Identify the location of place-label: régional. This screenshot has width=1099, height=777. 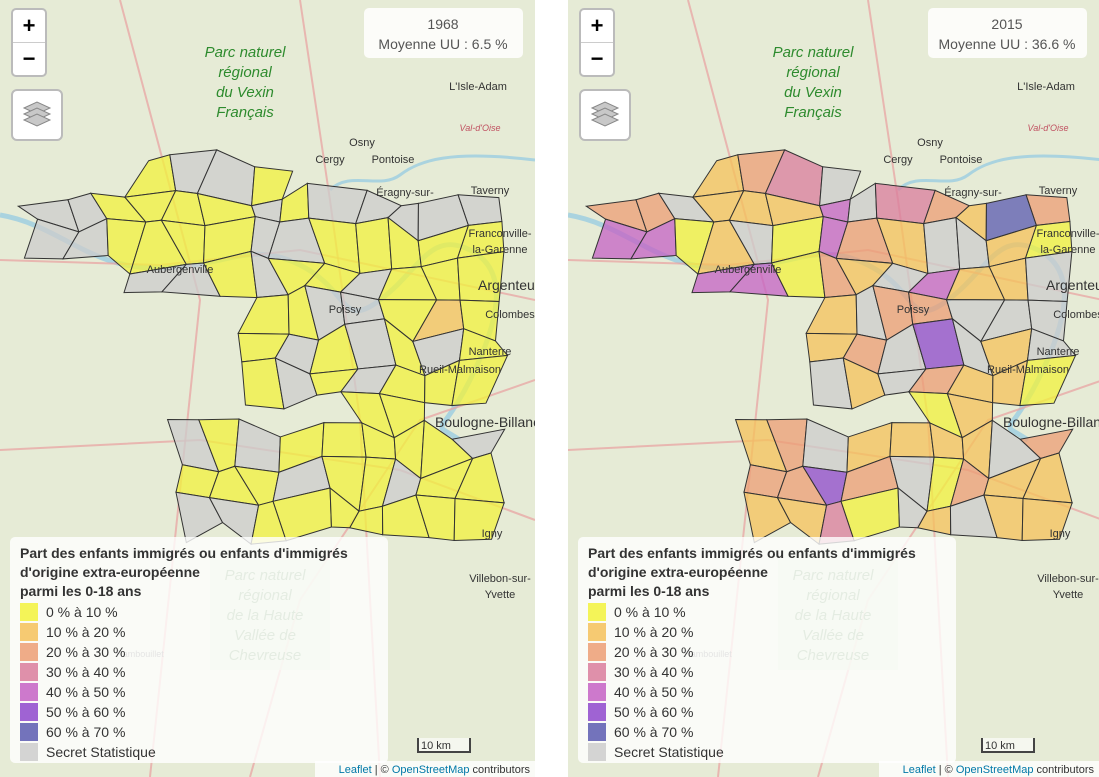
(813, 72).